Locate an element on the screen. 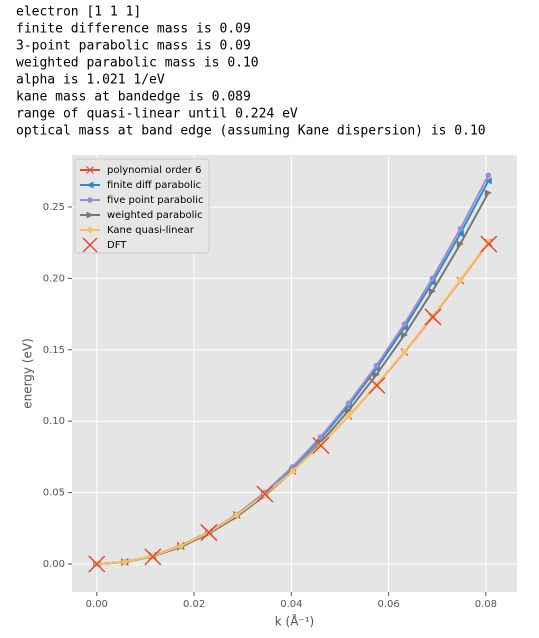 Image resolution: width=539 pixels, height=638 pixels. x-tick-label: 0.06 is located at coordinates (388, 604).